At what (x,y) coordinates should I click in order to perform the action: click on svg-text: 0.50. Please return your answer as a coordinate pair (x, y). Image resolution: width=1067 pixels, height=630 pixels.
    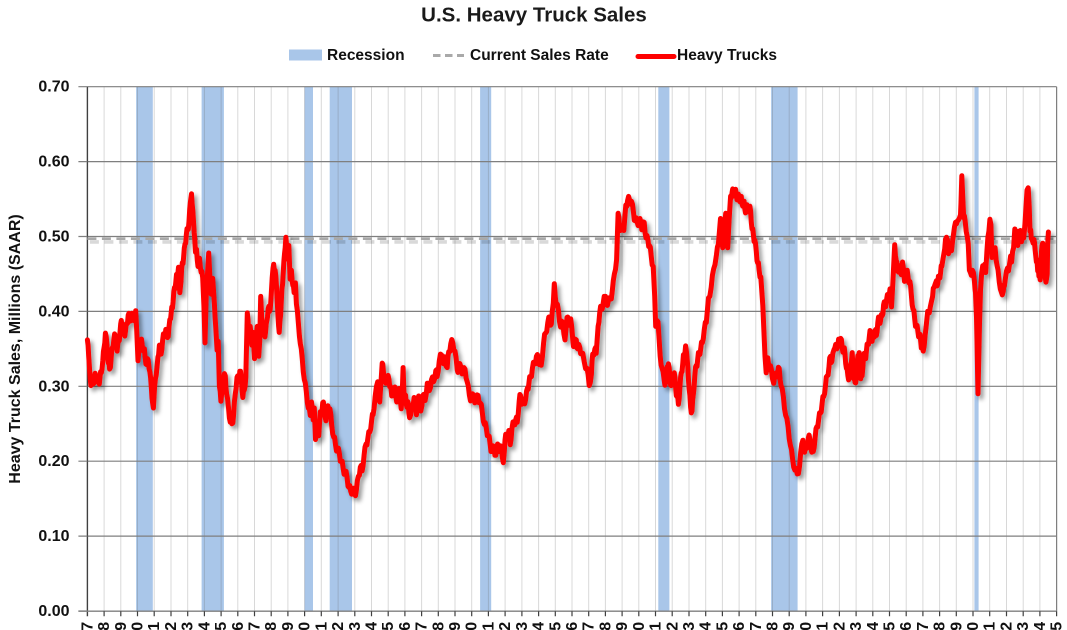
    Looking at the image, I should click on (53, 237).